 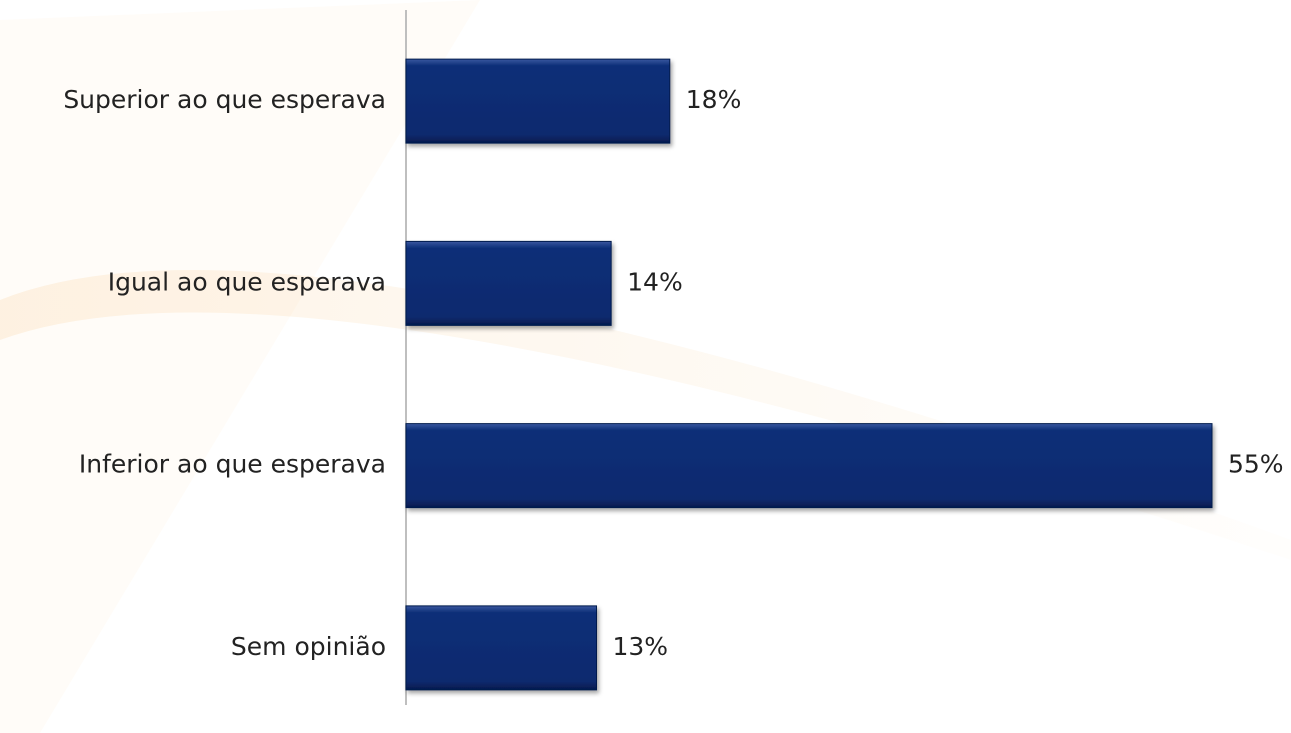 What do you see at coordinates (1256, 464) in the screenshot?
I see `value-label: 55%` at bounding box center [1256, 464].